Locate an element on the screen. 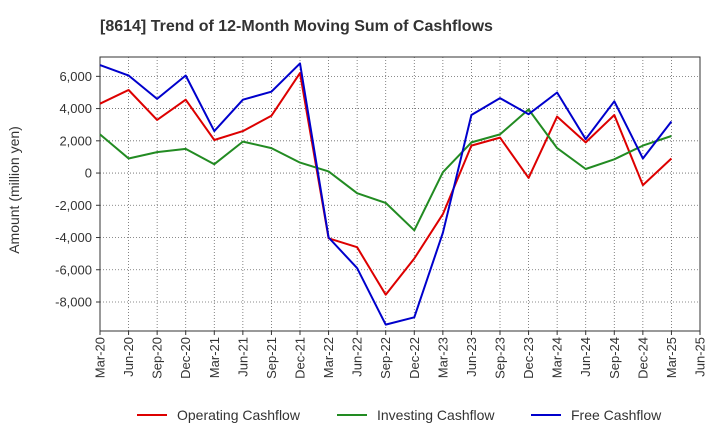 The image size is (720, 440). x-tick-label: Mar-21 is located at coordinates (214, 357).